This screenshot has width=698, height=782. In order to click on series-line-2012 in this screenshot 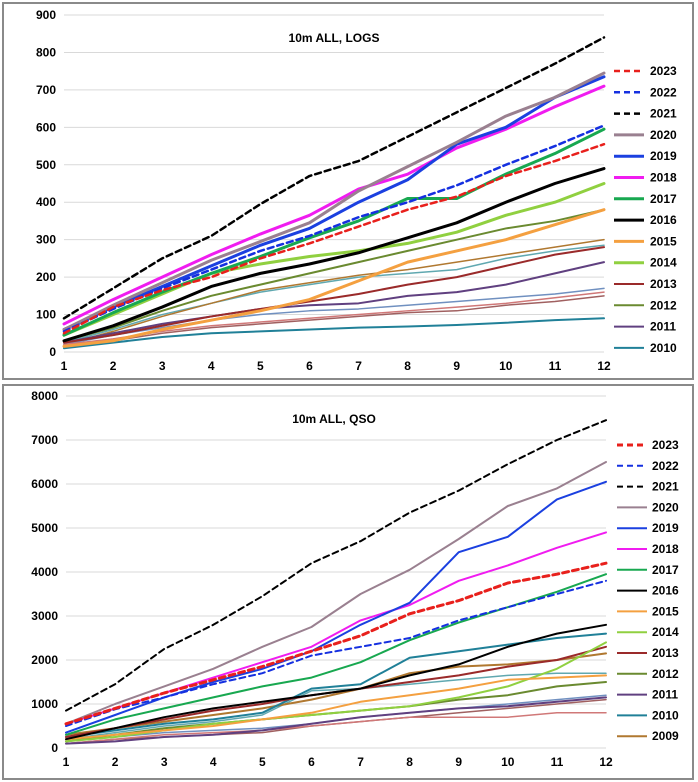, I will do `click(334, 275)`.